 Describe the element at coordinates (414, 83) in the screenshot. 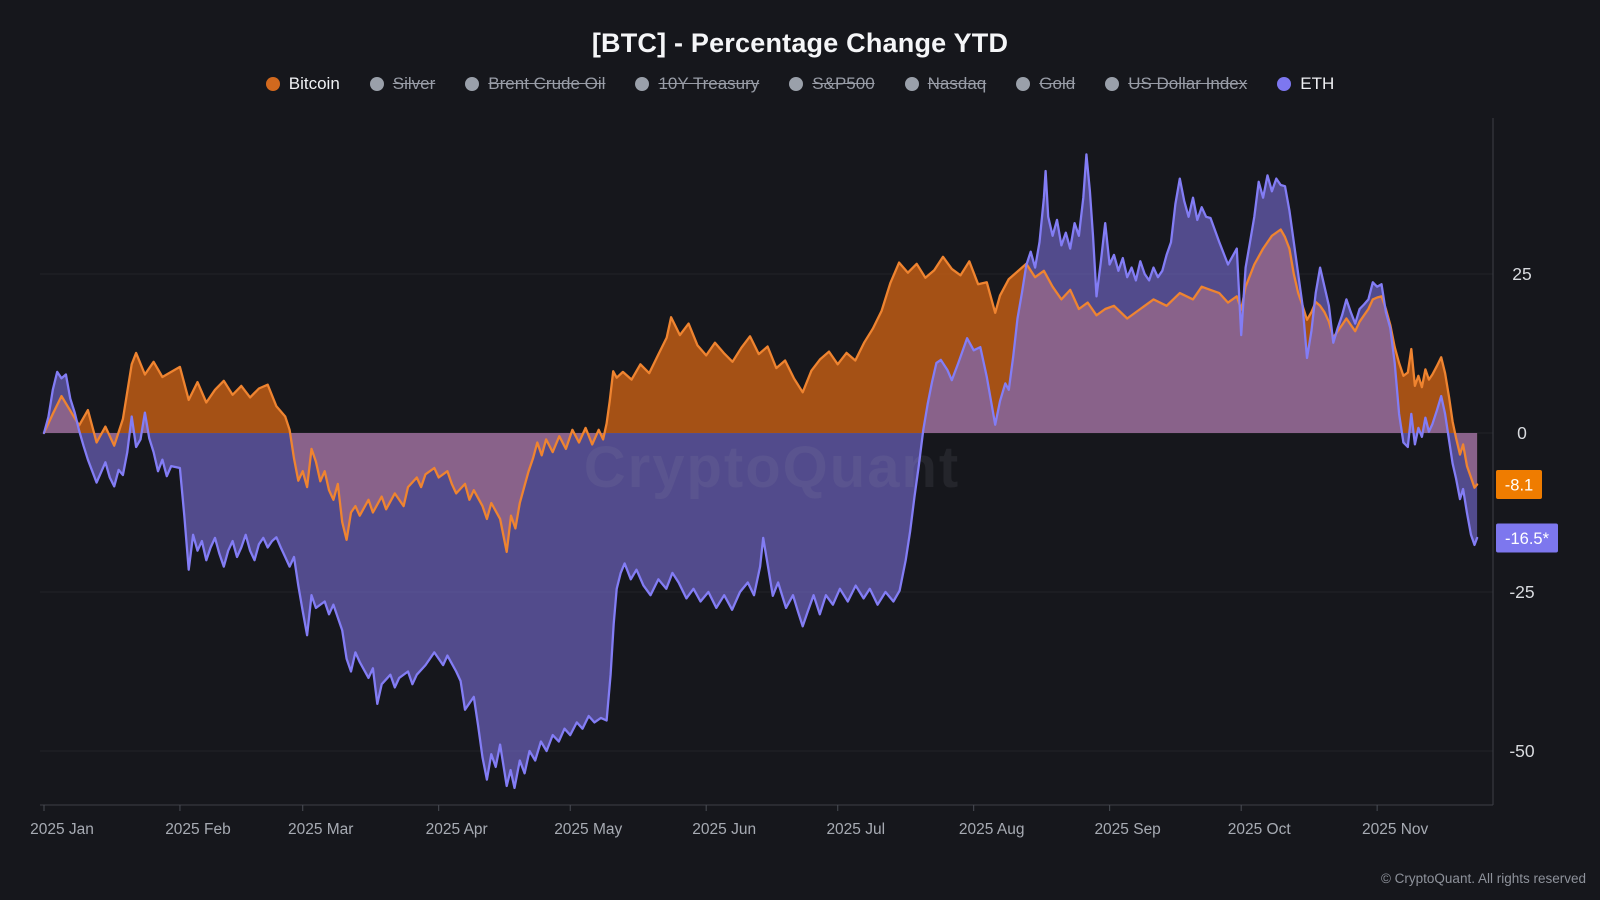

I see `legend-label-silver: Silver` at that location.